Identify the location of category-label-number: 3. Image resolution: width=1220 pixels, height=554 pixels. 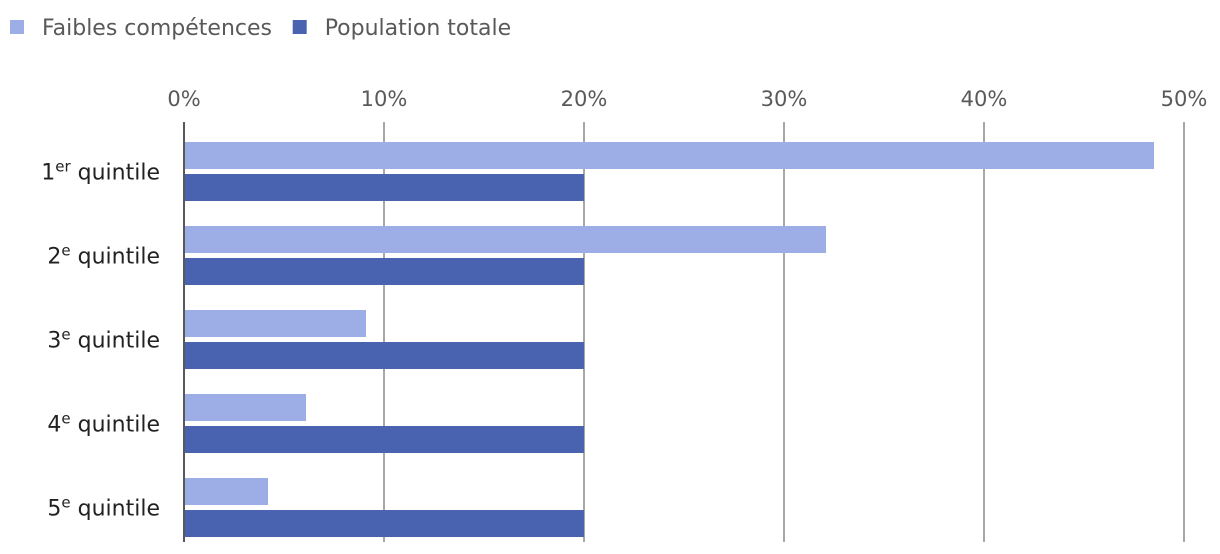
(54, 341).